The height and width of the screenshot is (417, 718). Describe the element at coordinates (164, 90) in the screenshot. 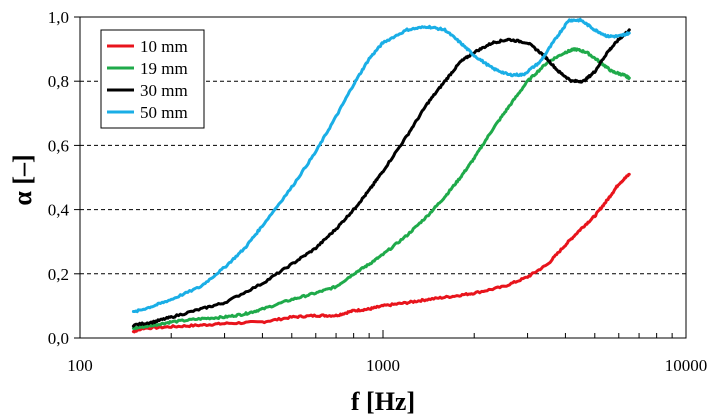

I see `legend-label: 30 mm` at that location.